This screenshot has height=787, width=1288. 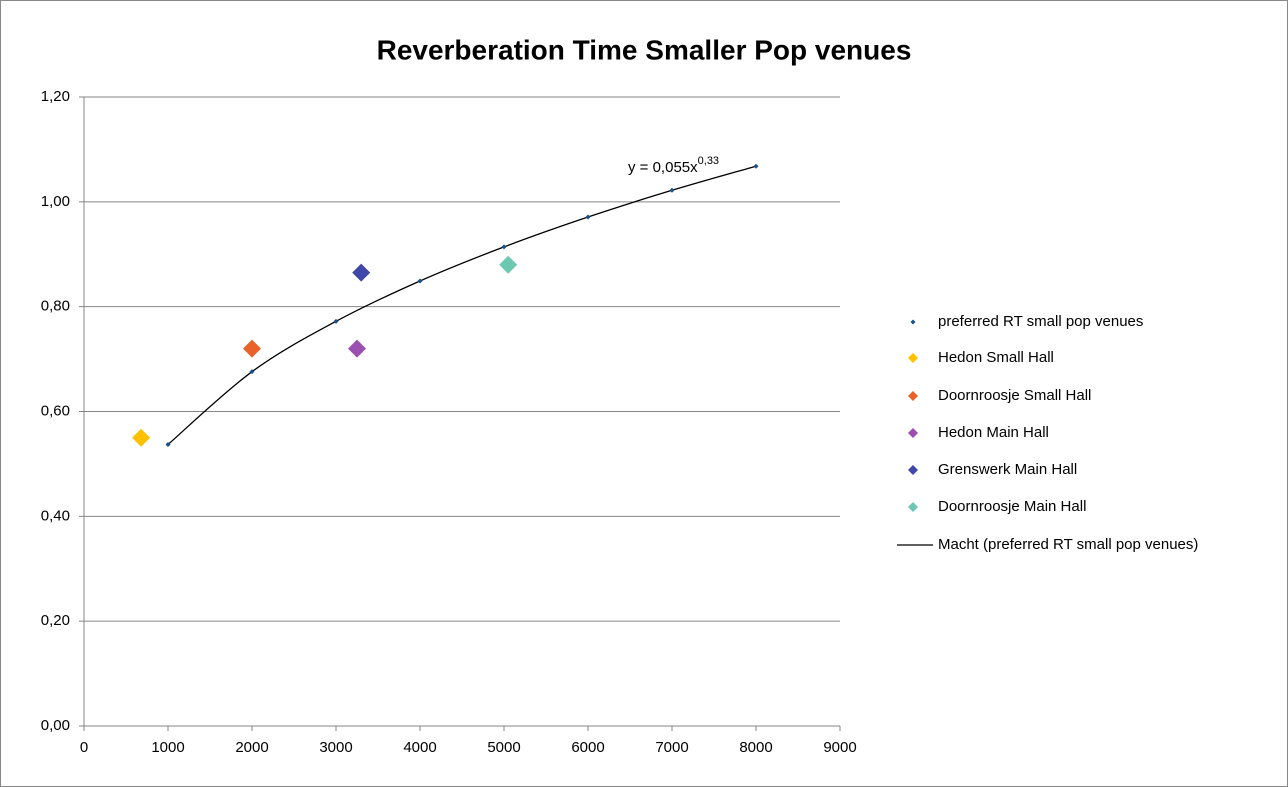 What do you see at coordinates (251, 747) in the screenshot?
I see `x-tick-label: 2000` at bounding box center [251, 747].